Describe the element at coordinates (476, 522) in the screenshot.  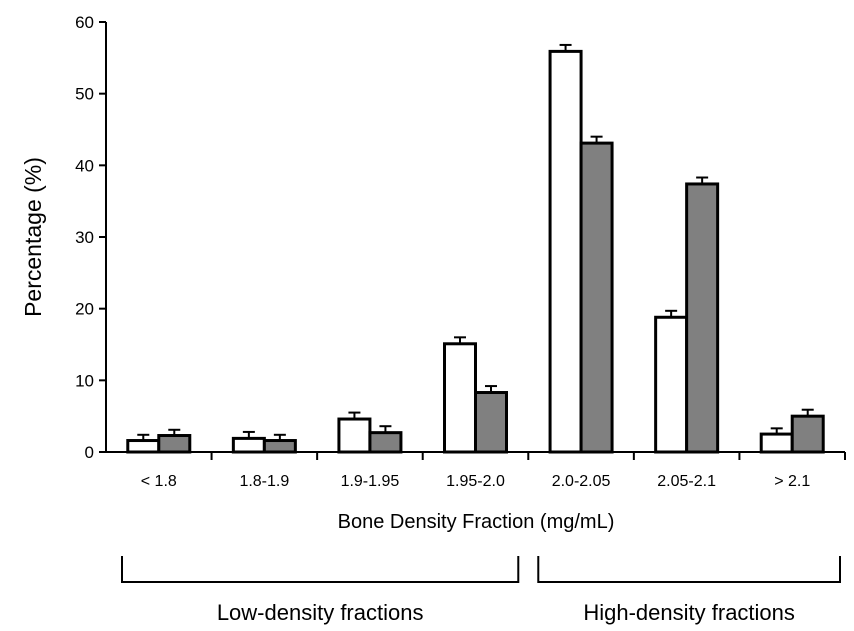
I see `x-axis-title: Bone Density Fraction (mg/mL)` at that location.